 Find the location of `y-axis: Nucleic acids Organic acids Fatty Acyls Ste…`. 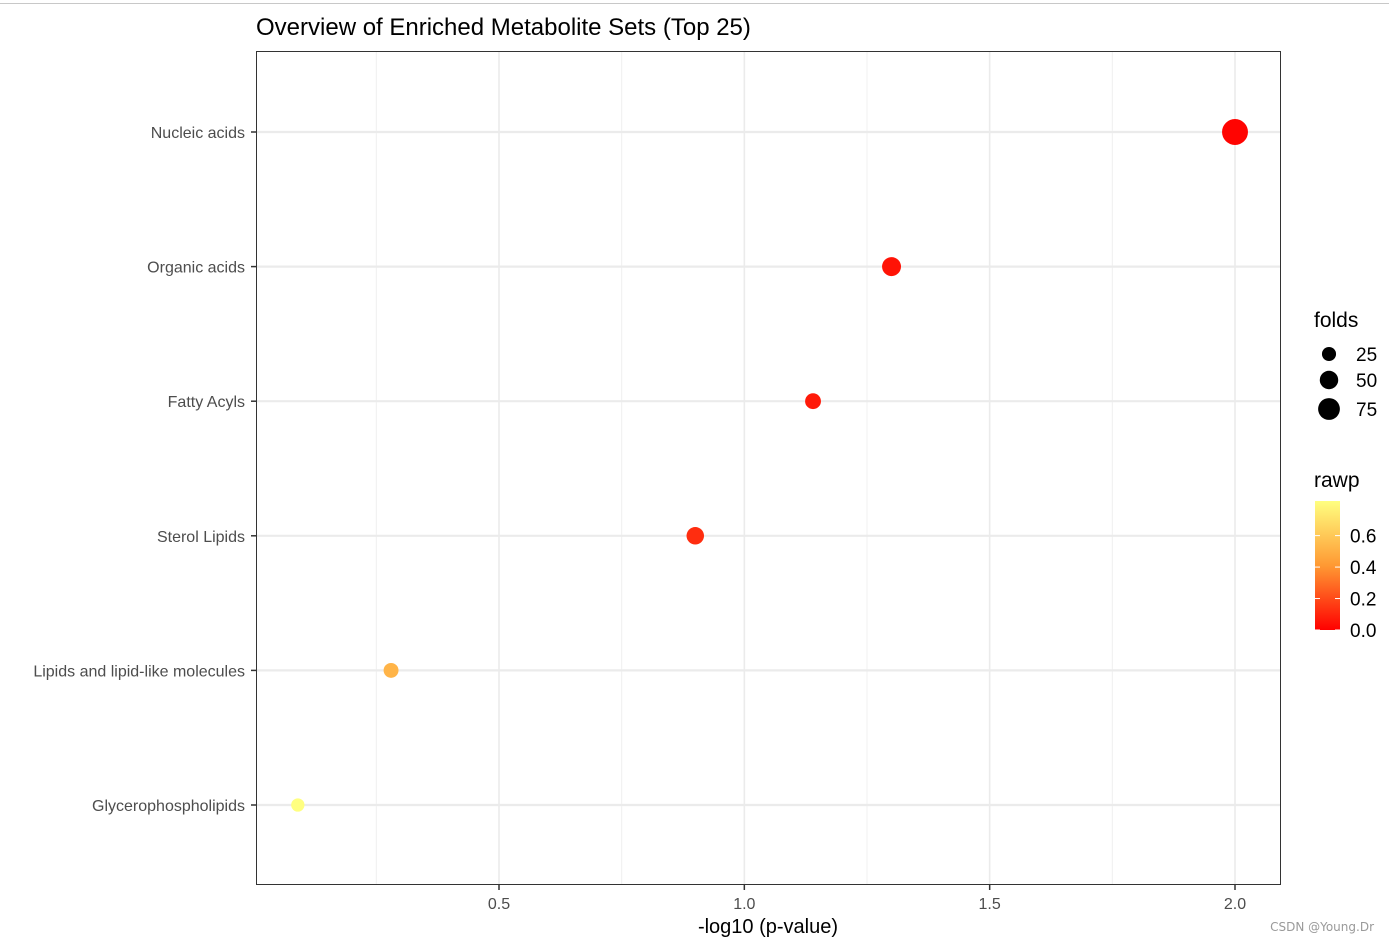

y-axis: Nucleic acids Organic acids Fatty Acyls Ste… is located at coordinates (145, 470).